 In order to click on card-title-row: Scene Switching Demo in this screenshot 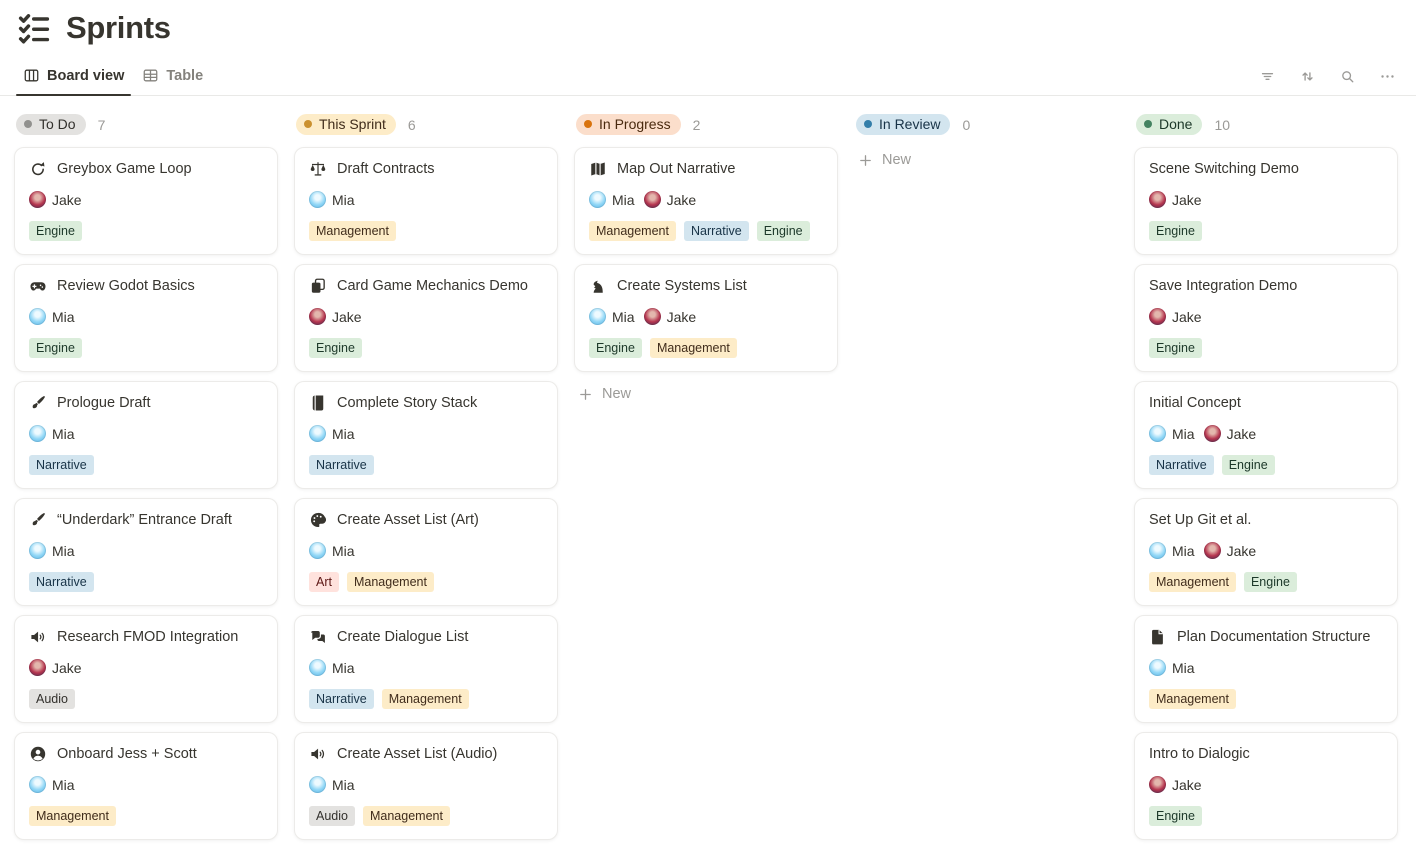, I will do `click(1267, 169)`.